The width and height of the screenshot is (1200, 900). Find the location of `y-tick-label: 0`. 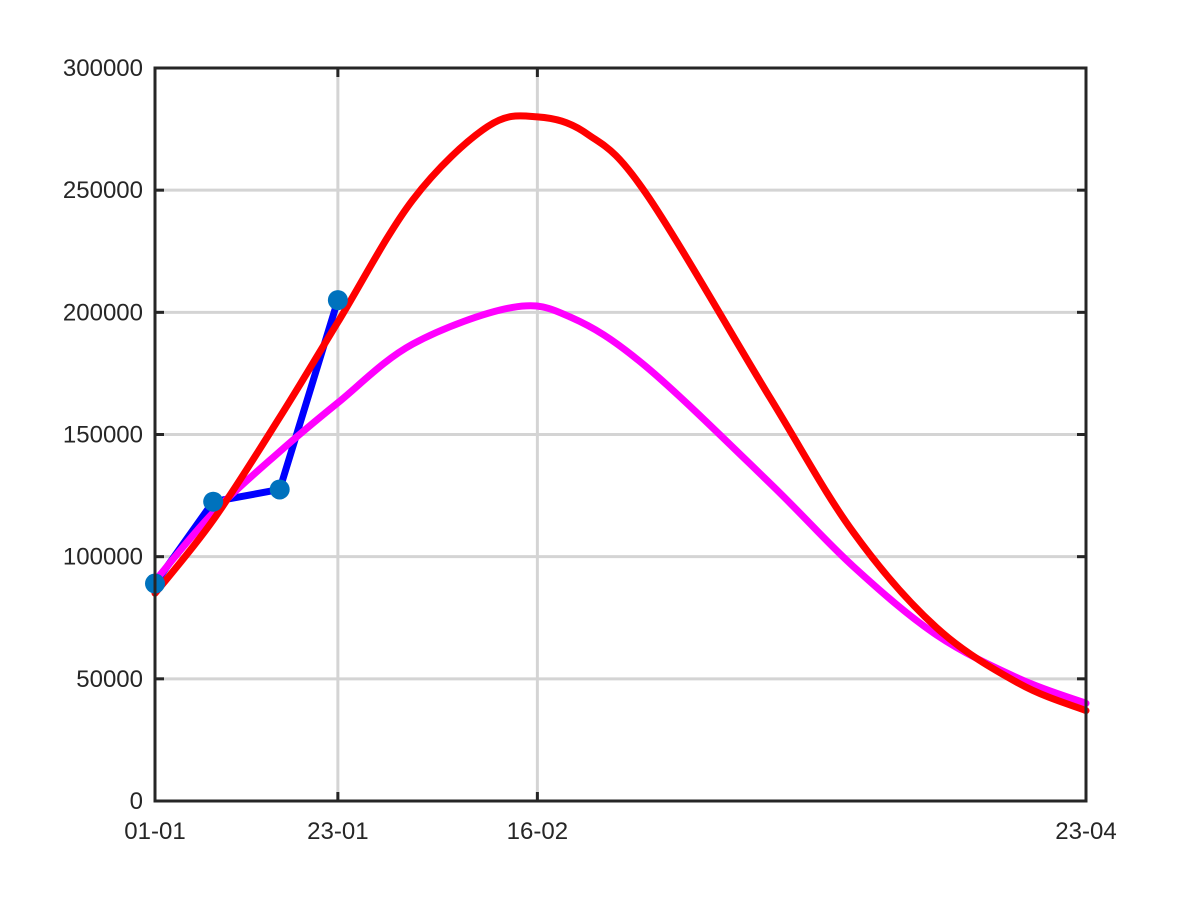

y-tick-label: 0 is located at coordinates (136, 801).